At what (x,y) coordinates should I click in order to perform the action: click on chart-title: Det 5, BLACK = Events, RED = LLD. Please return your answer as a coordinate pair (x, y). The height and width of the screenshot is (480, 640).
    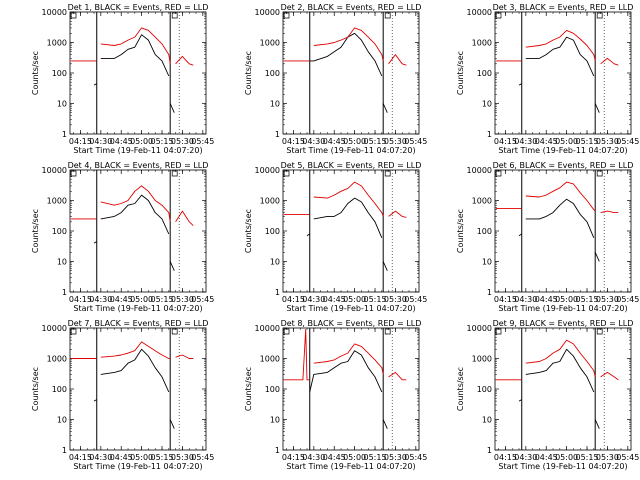
    Looking at the image, I should click on (351, 165).